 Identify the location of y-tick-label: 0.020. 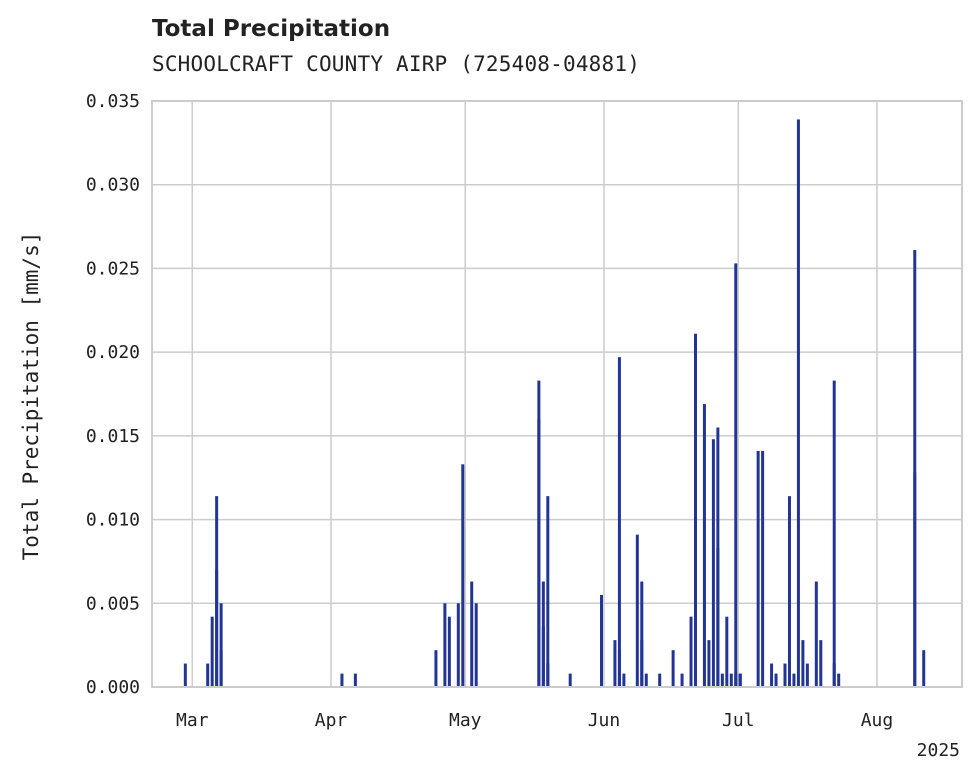
(113, 352).